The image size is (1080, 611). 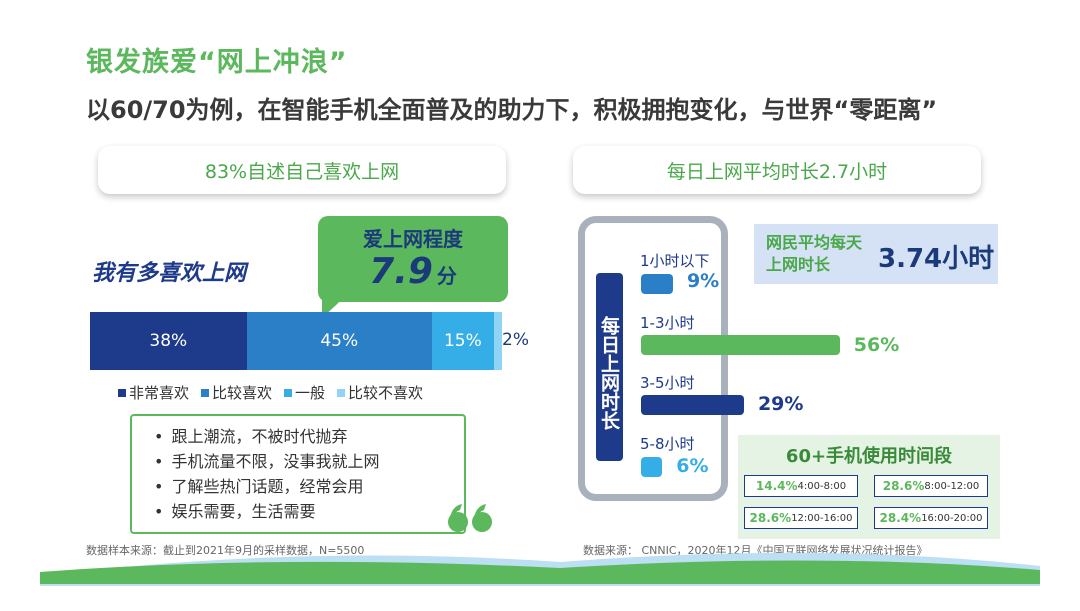 I want to click on love-score-title: 爱上网程度, so click(x=413, y=239).